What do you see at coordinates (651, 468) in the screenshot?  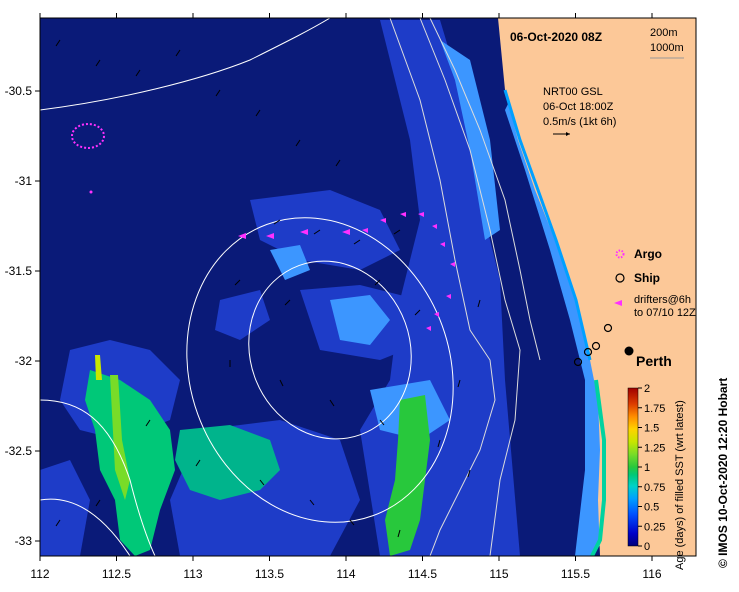 I see `colorbar-ticks: 2 1.75 1.5 1.25 1 0.75 0.5 0.25 0` at bounding box center [651, 468].